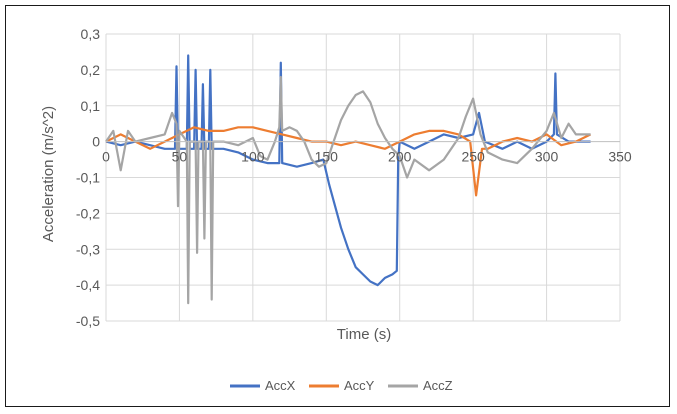 This screenshot has height=414, width=677. Describe the element at coordinates (473, 157) in the screenshot. I see `x-tick-label: 250` at that location.